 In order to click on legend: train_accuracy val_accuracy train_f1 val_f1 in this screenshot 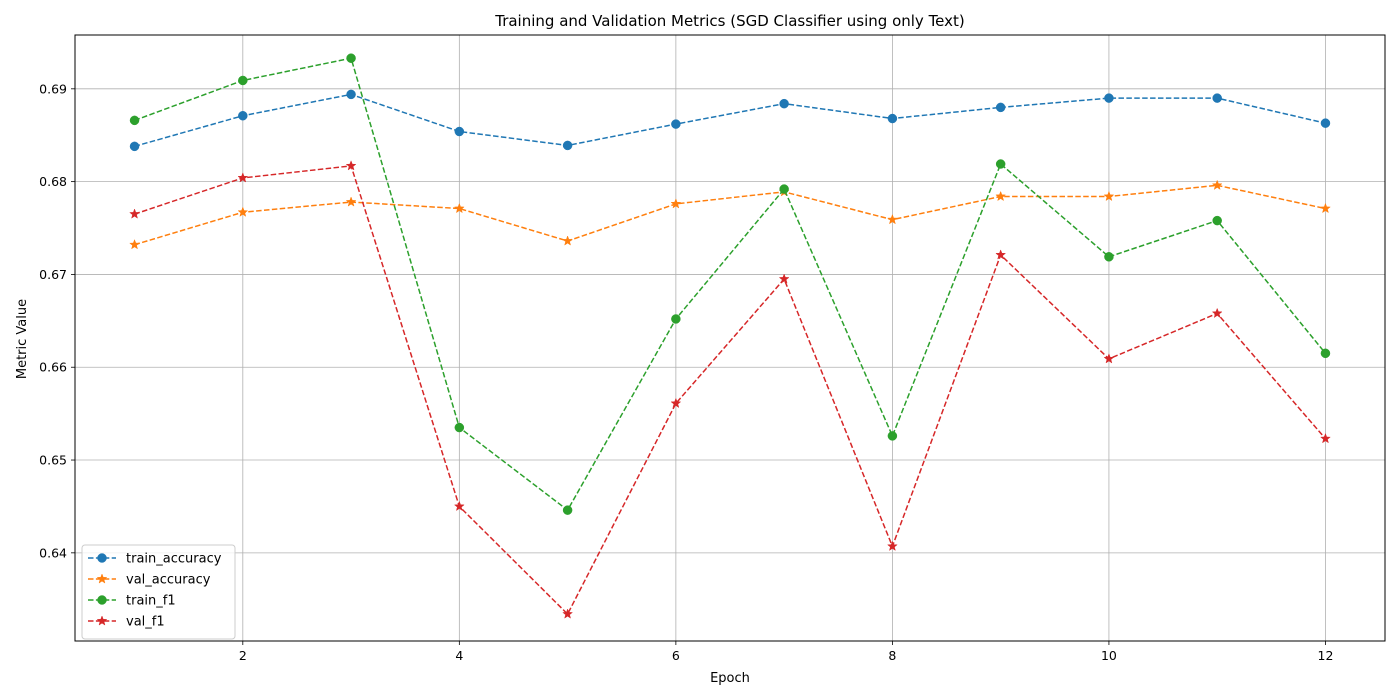, I will do `click(158, 592)`.